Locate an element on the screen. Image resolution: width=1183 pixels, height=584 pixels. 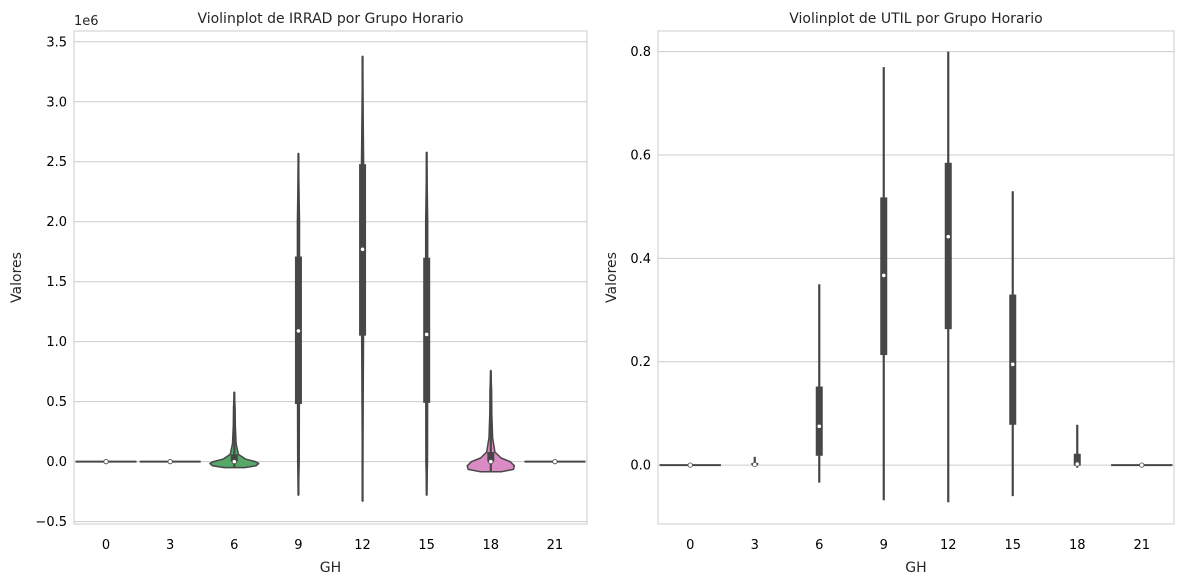
y-tick-label: 3.0 is located at coordinates (56, 102).